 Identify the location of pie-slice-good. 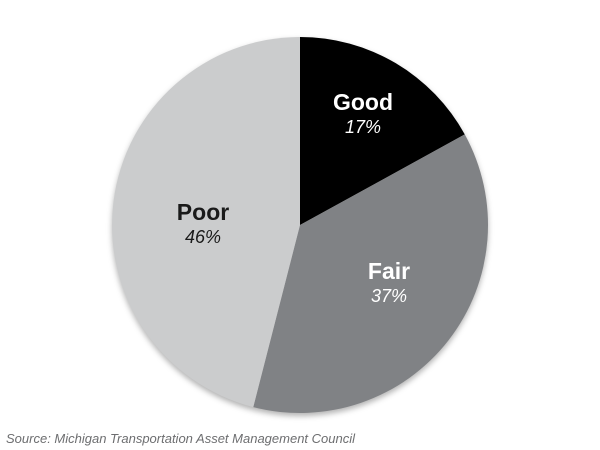
(382, 131).